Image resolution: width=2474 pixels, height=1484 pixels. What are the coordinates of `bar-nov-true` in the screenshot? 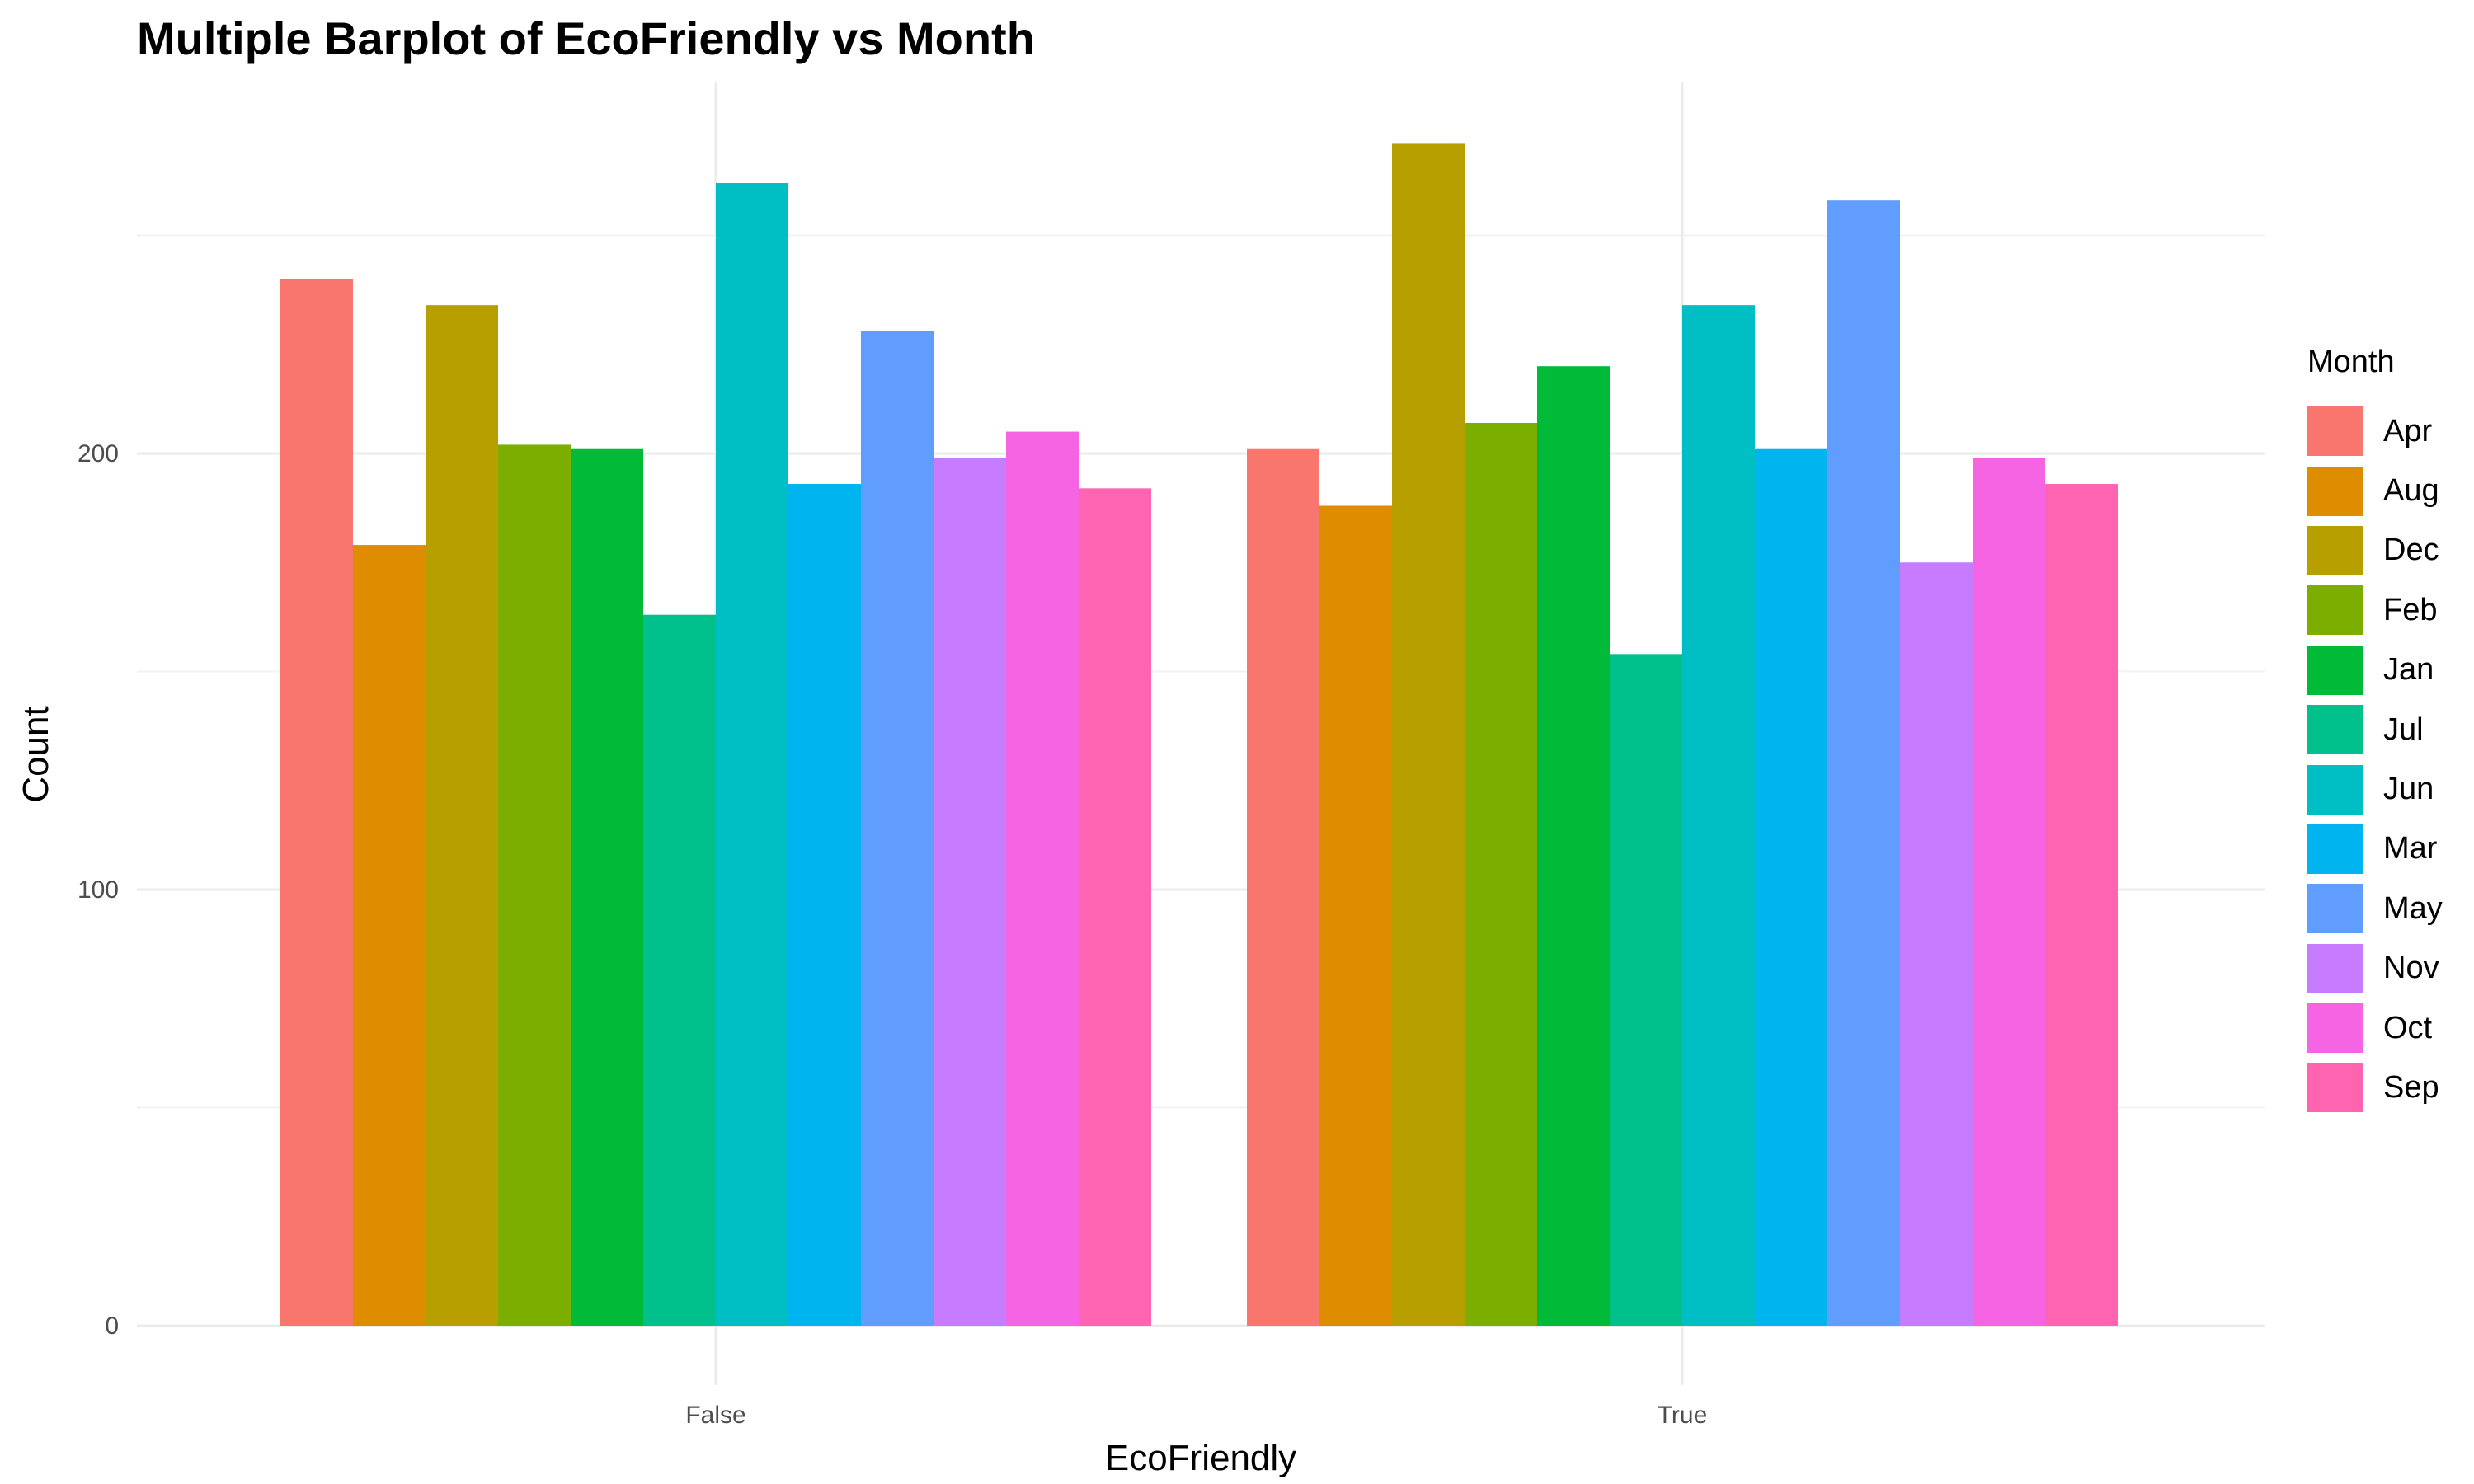 It's located at (1936, 944).